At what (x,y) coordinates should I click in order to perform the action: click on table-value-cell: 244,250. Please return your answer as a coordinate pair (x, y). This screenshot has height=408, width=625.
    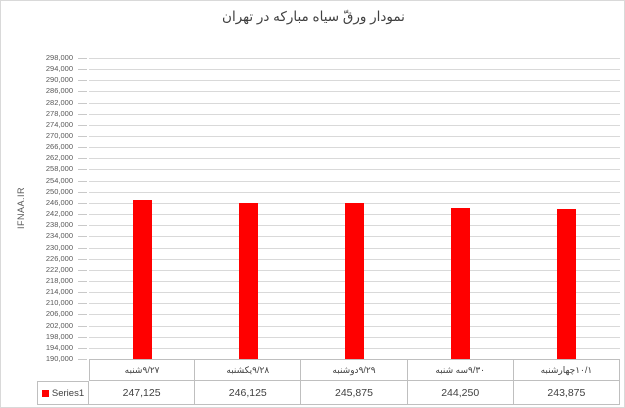
    Looking at the image, I should click on (460, 393).